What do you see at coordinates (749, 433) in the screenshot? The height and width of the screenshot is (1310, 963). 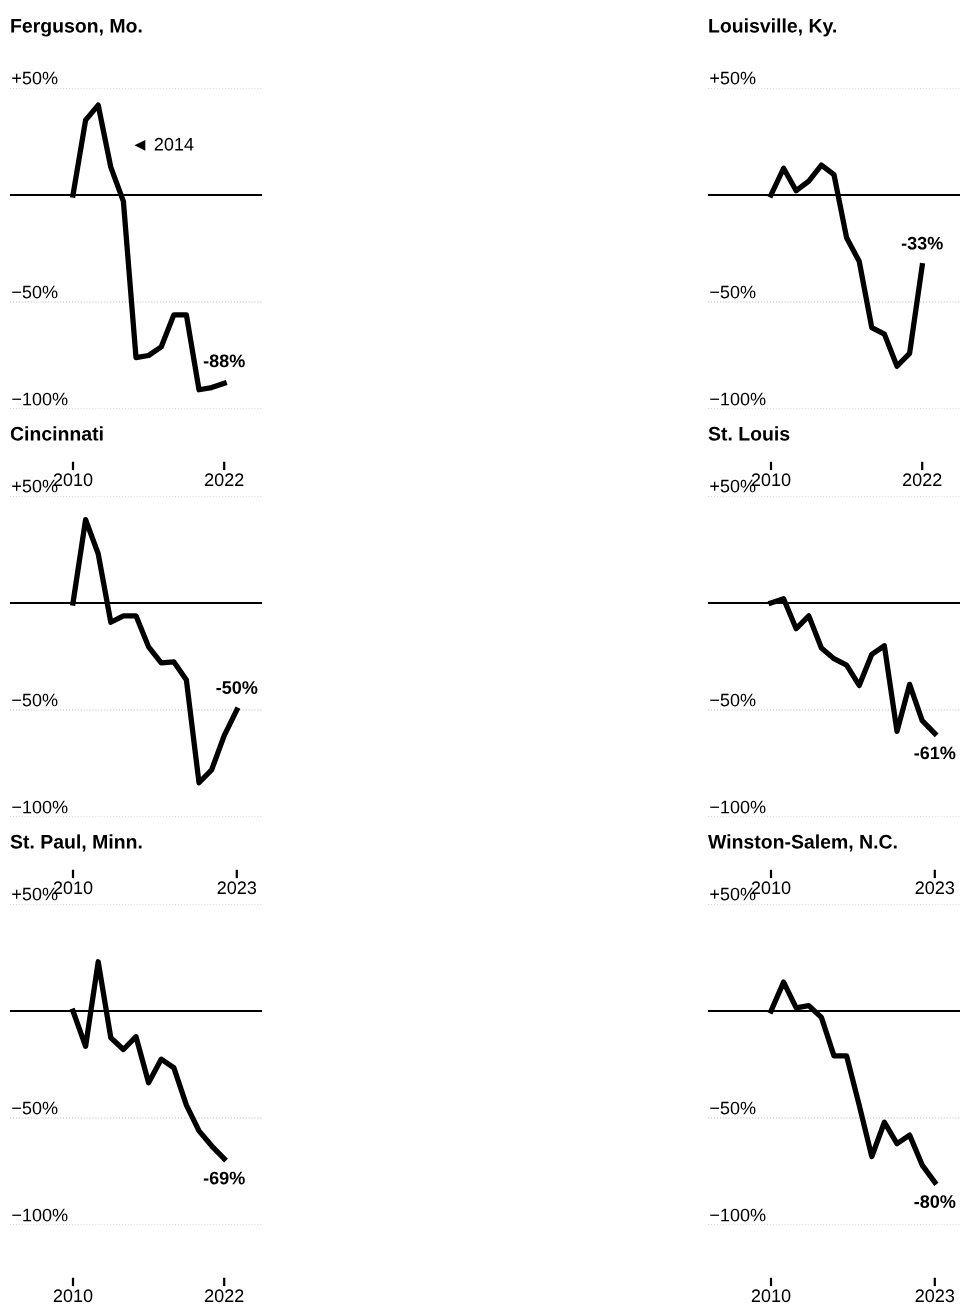 I see `chart-title: St. Louis` at bounding box center [749, 433].